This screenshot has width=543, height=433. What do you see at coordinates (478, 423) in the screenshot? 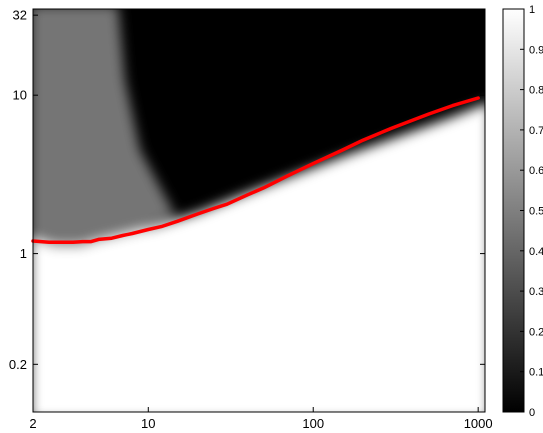
I see `x-tick-label: 1000` at bounding box center [478, 423].